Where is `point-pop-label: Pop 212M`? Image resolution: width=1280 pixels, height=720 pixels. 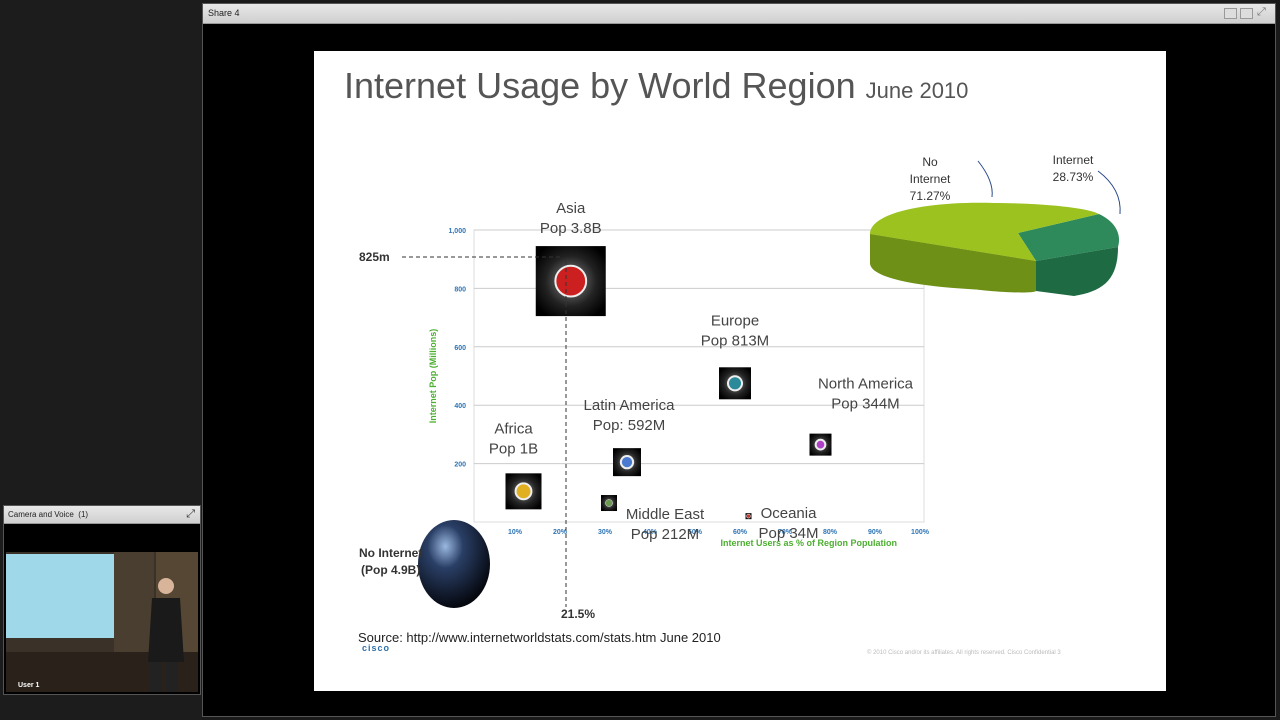 point-pop-label: Pop 212M is located at coordinates (665, 534).